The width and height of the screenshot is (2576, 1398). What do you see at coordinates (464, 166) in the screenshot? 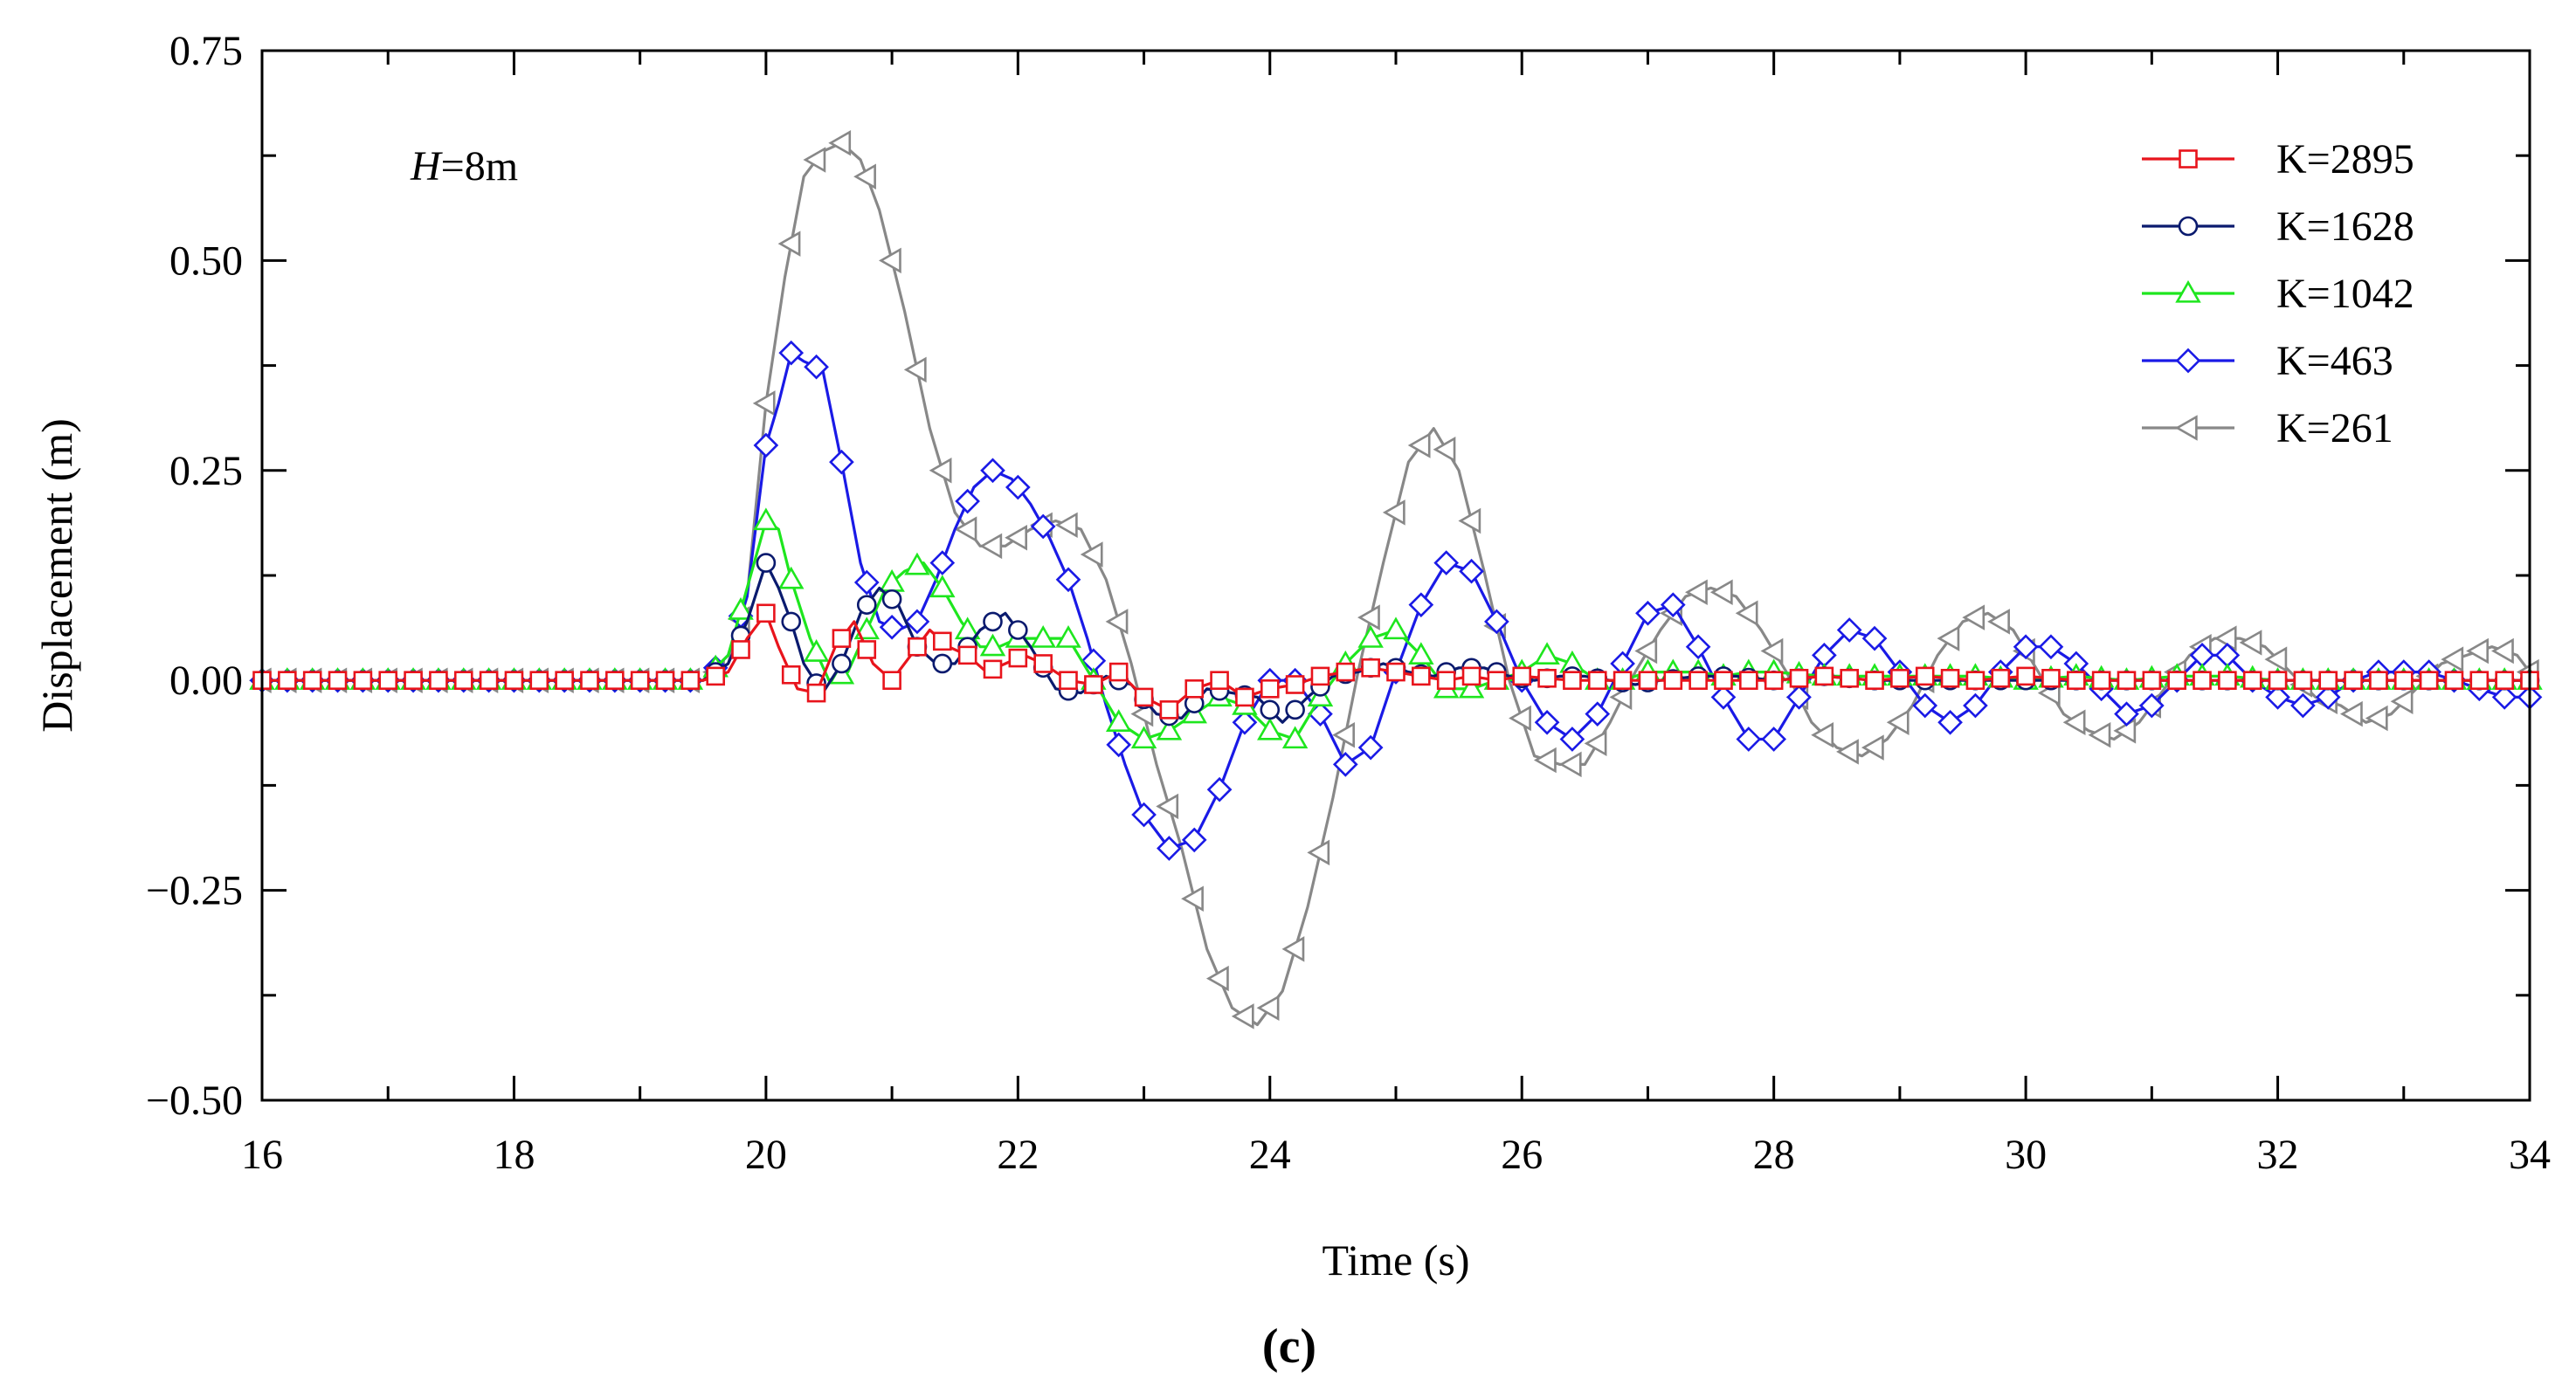
I see `height-annotation: H=8m` at bounding box center [464, 166].